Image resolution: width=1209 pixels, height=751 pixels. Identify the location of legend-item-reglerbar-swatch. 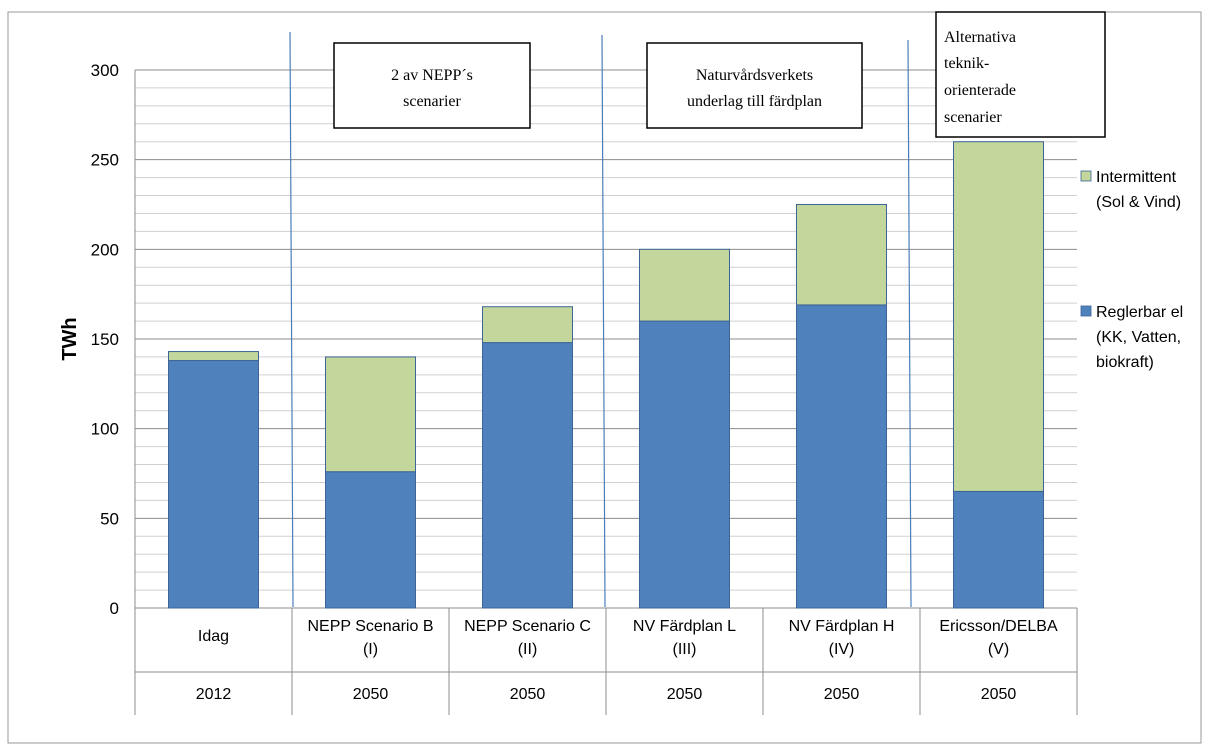
(1086, 311).